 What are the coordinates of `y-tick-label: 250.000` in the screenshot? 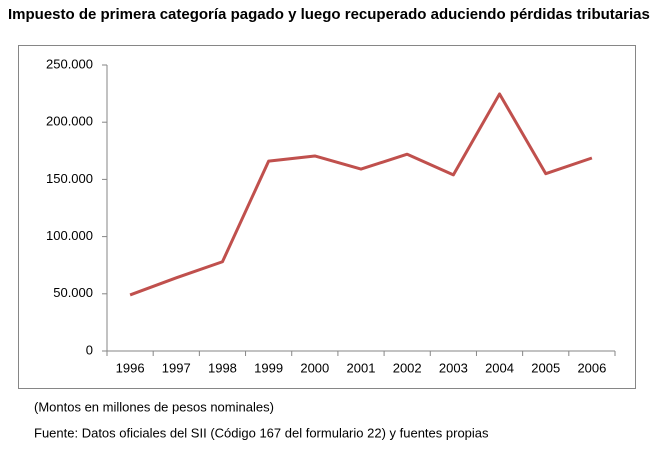 It's located at (69, 63).